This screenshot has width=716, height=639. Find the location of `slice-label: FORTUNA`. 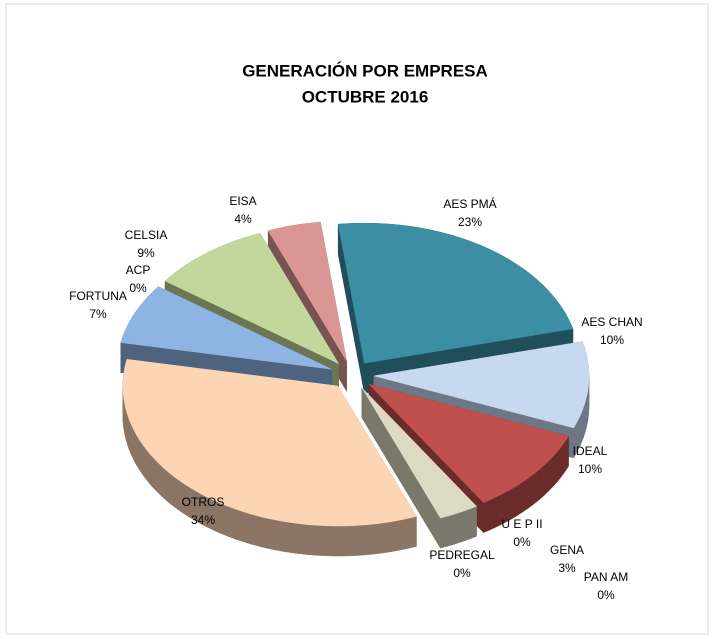

slice-label: FORTUNA is located at coordinates (98, 296).